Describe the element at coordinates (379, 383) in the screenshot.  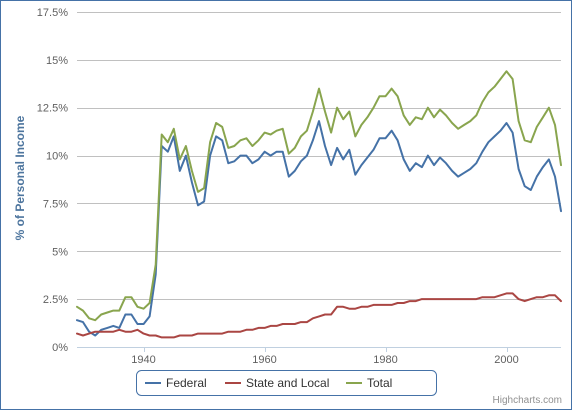
I see `legend-label: Total` at that location.